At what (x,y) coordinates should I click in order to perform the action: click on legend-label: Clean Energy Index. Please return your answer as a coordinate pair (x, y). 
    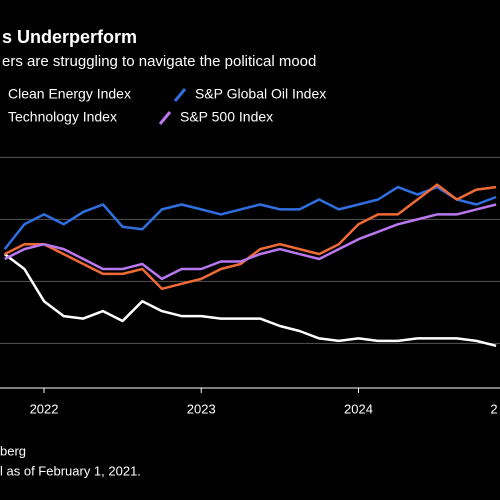
    Looking at the image, I should click on (69, 94).